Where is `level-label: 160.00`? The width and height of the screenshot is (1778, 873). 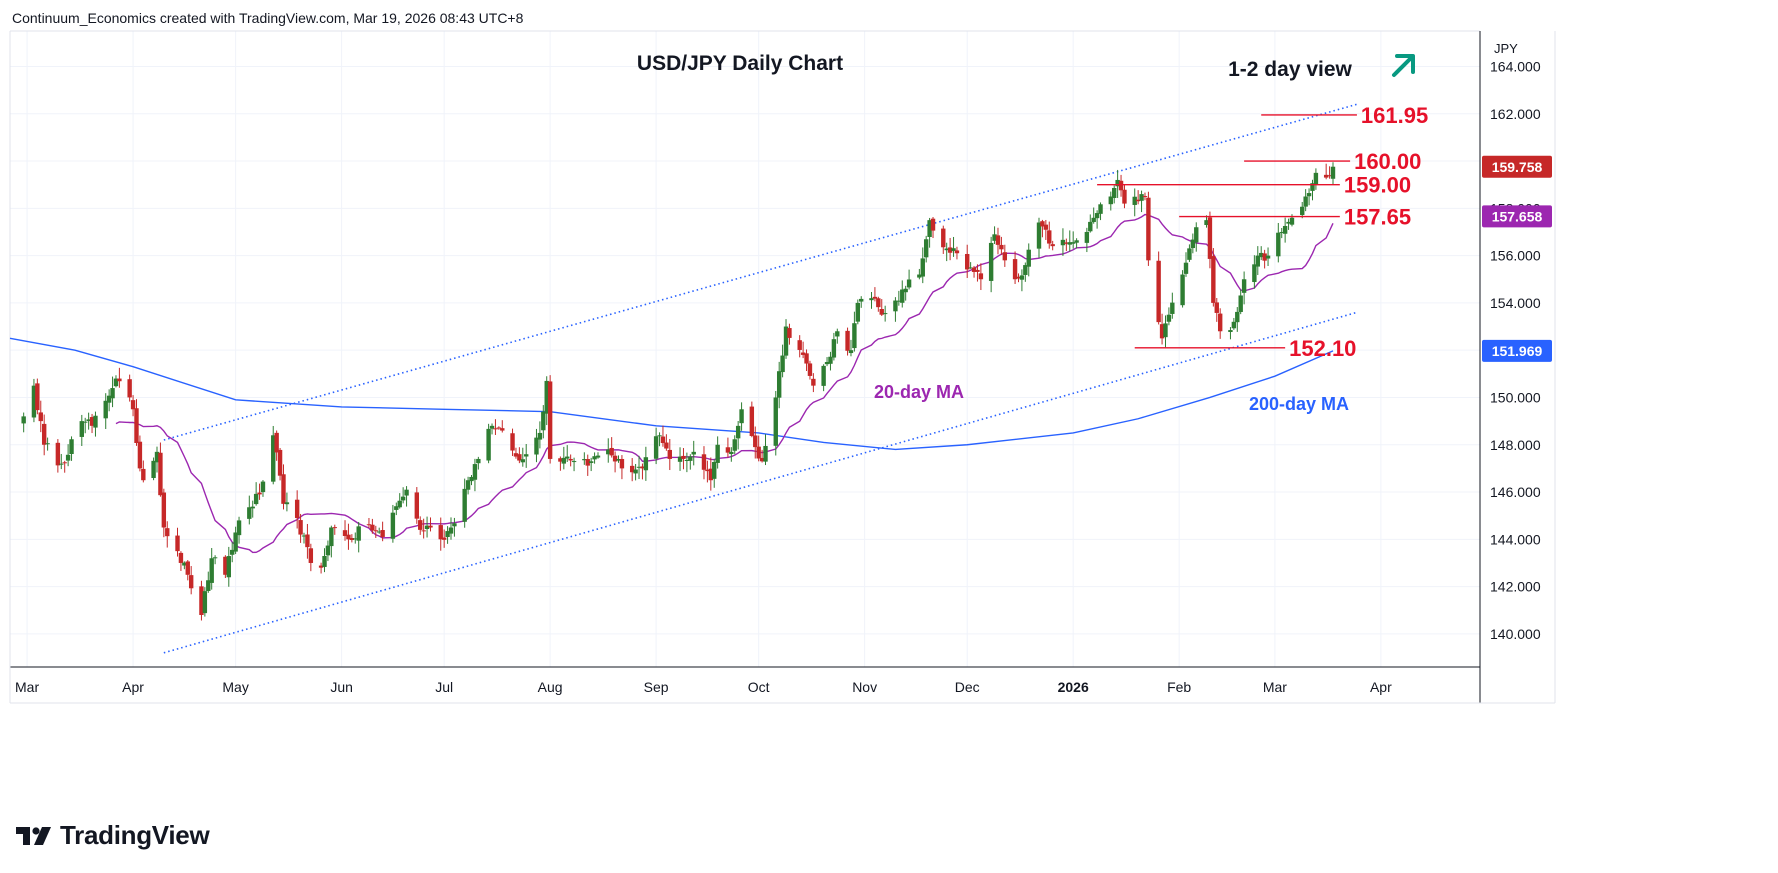 level-label: 160.00 is located at coordinates (1387, 161).